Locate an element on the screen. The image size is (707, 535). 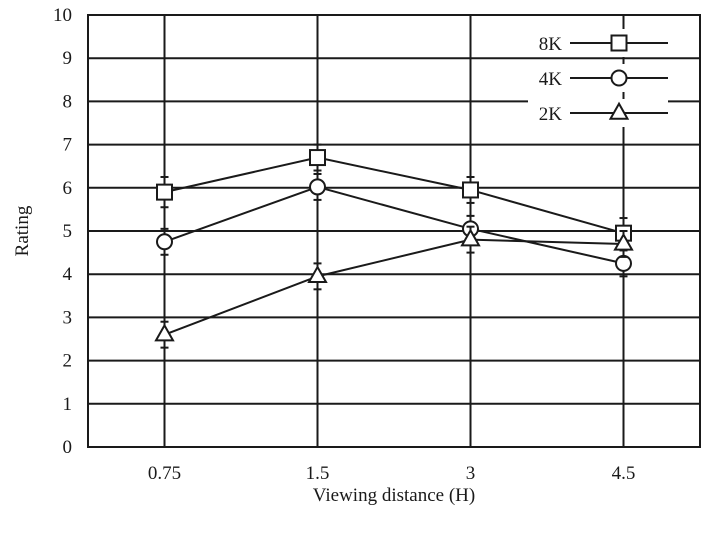
y-tick-labels: 0 1 2 3 4 5 6 7 8 9 10 is located at coordinates (63, 231).